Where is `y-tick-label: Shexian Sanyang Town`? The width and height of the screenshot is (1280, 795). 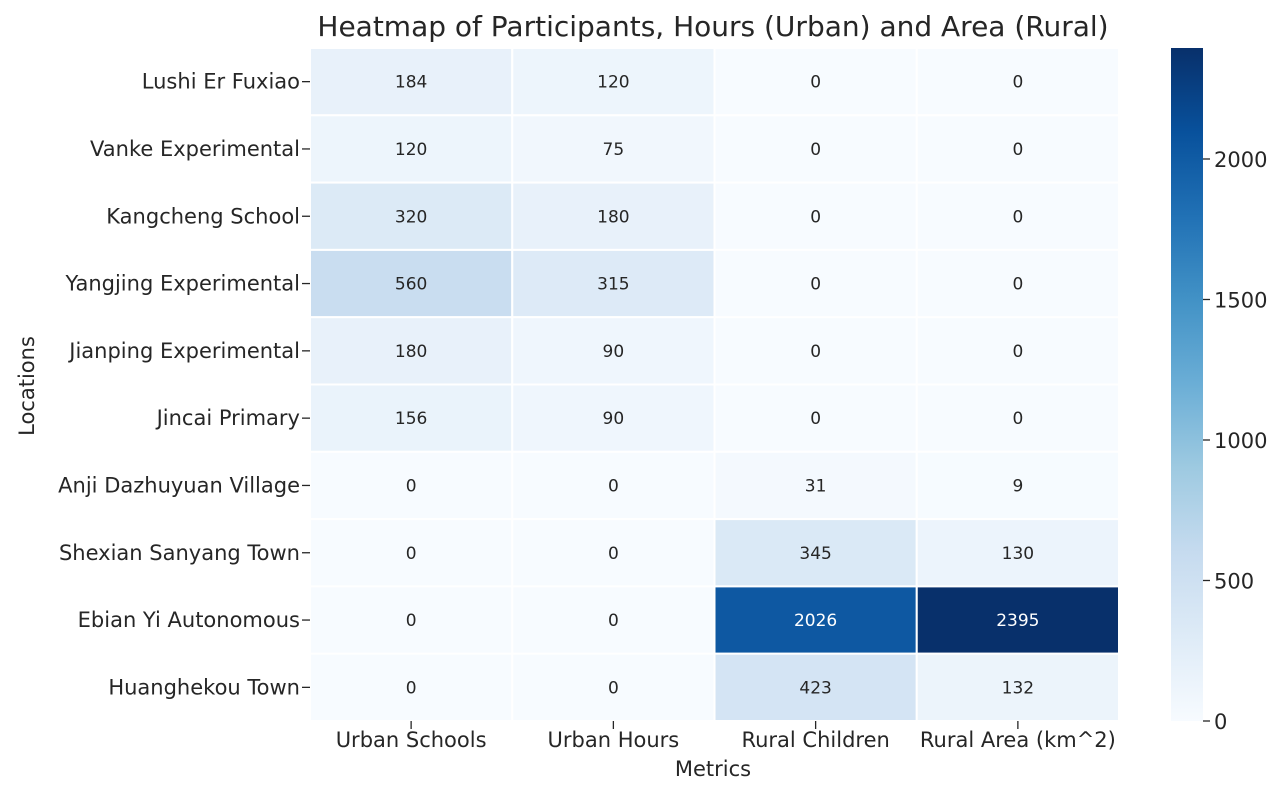 y-tick-label: Shexian Sanyang Town is located at coordinates (179, 553).